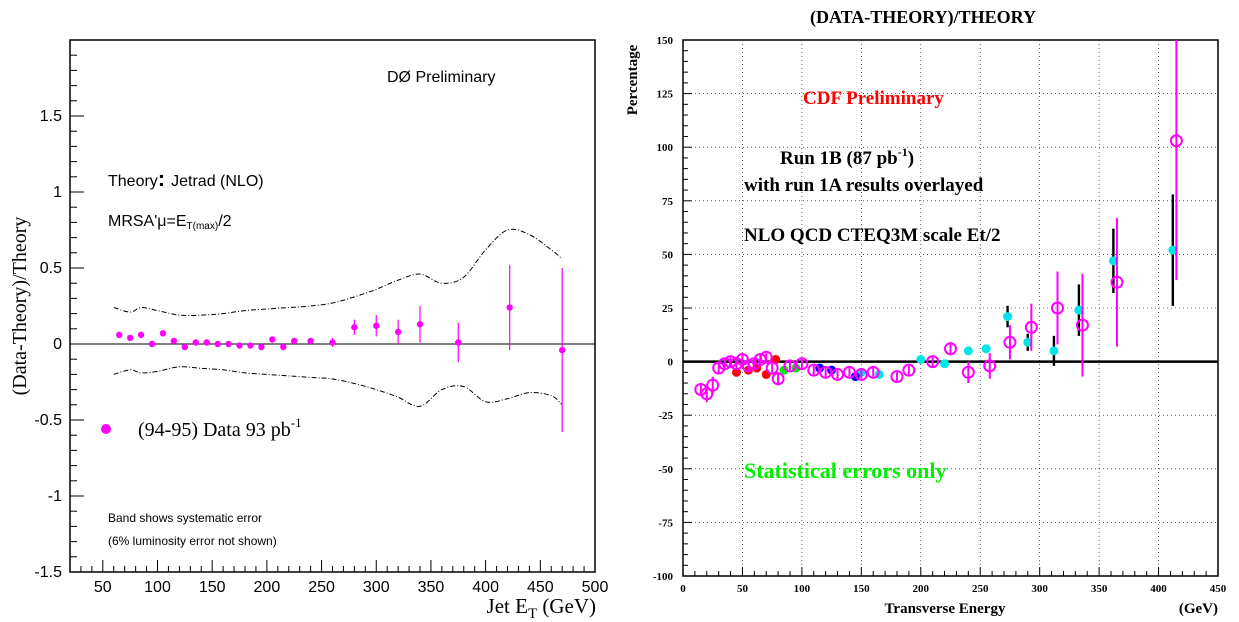 This screenshot has height=622, width=1239. What do you see at coordinates (170, 222) in the screenshot?
I see `mrsa-label: MRSA'μ=ET(max)/2` at bounding box center [170, 222].